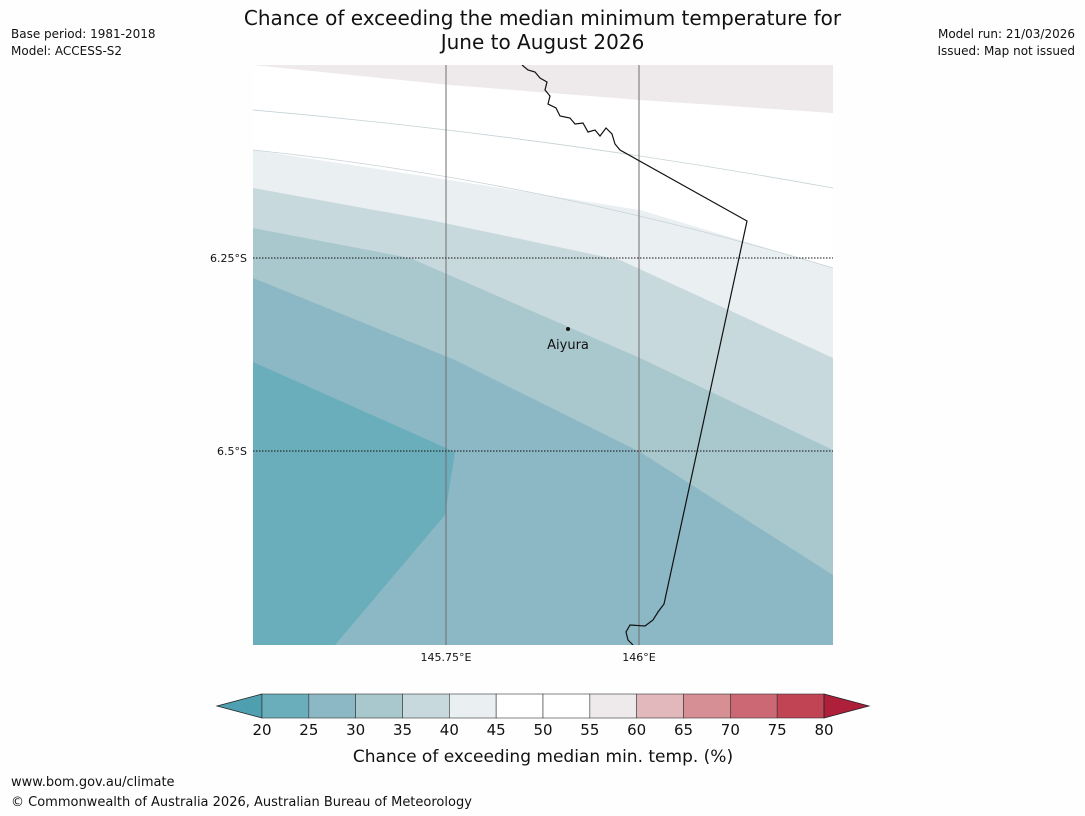  I want to click on colorbar: 20 25 30 35 40 45 50 55 60 65 70 75 80, so click(543, 716).